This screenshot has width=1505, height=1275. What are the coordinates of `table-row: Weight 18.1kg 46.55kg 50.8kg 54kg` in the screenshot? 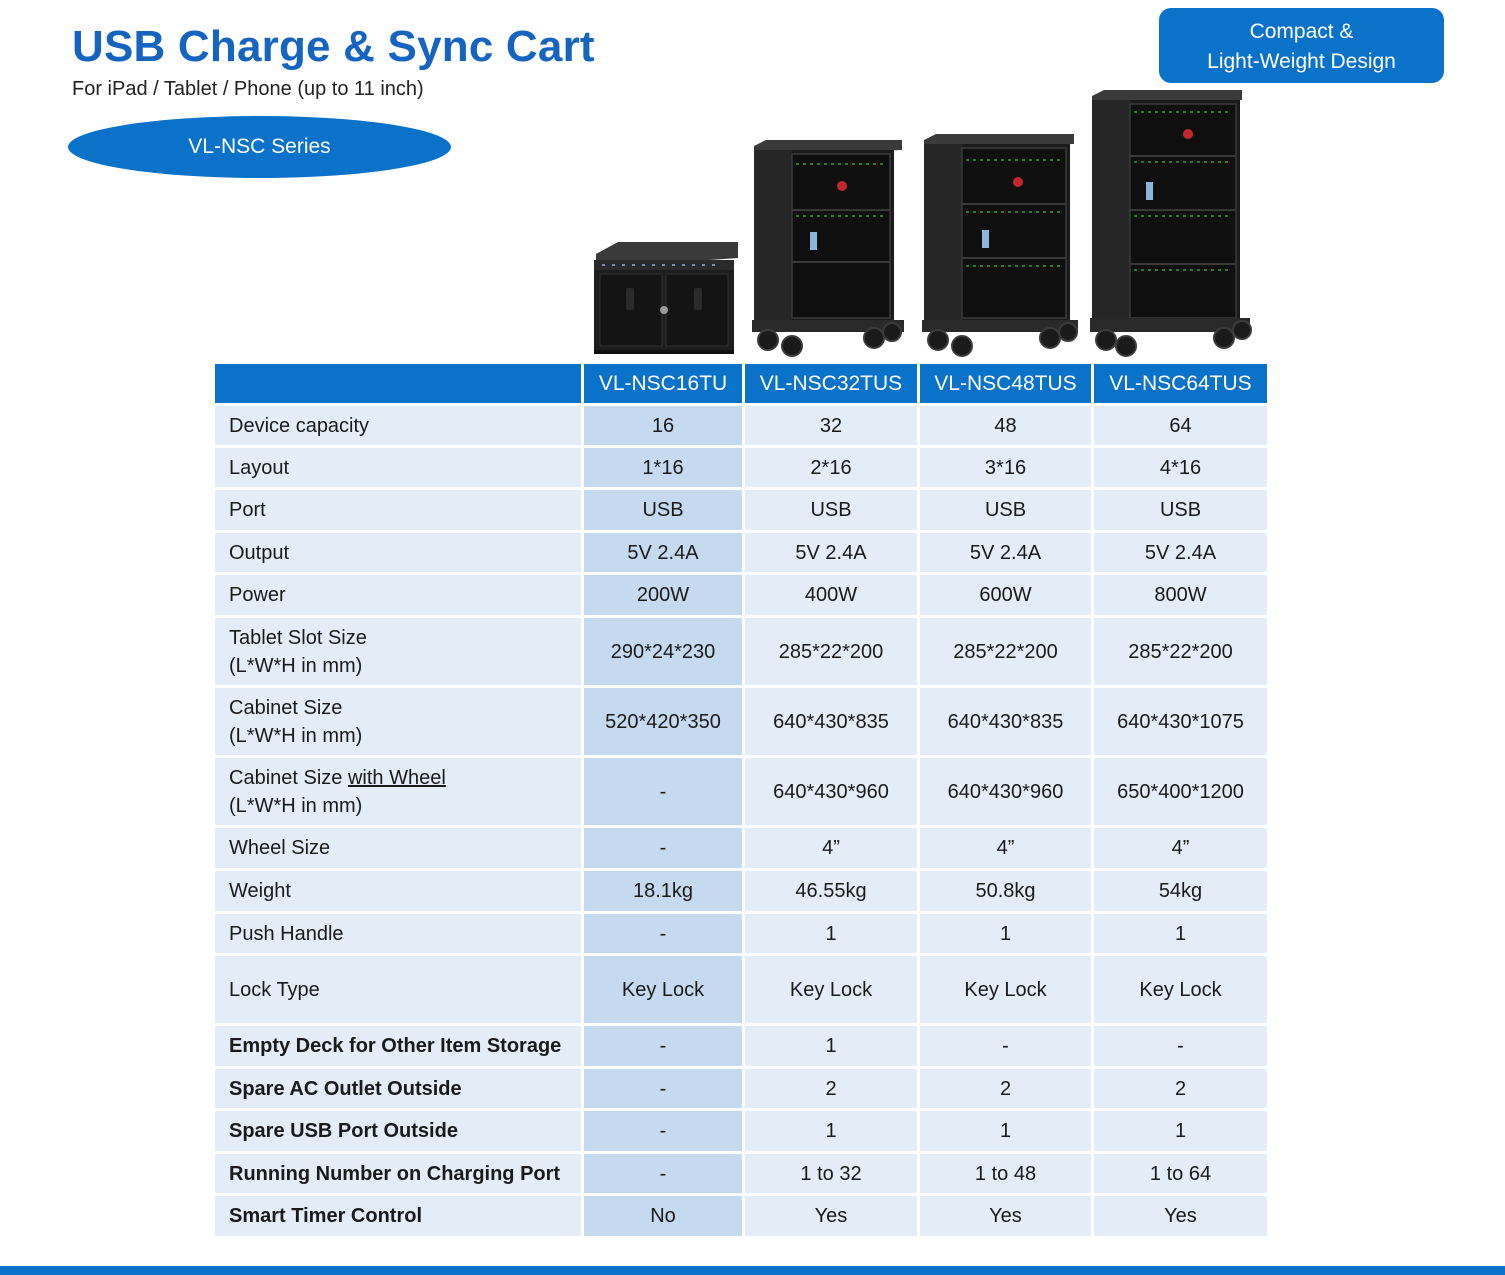 It's located at (741, 891).